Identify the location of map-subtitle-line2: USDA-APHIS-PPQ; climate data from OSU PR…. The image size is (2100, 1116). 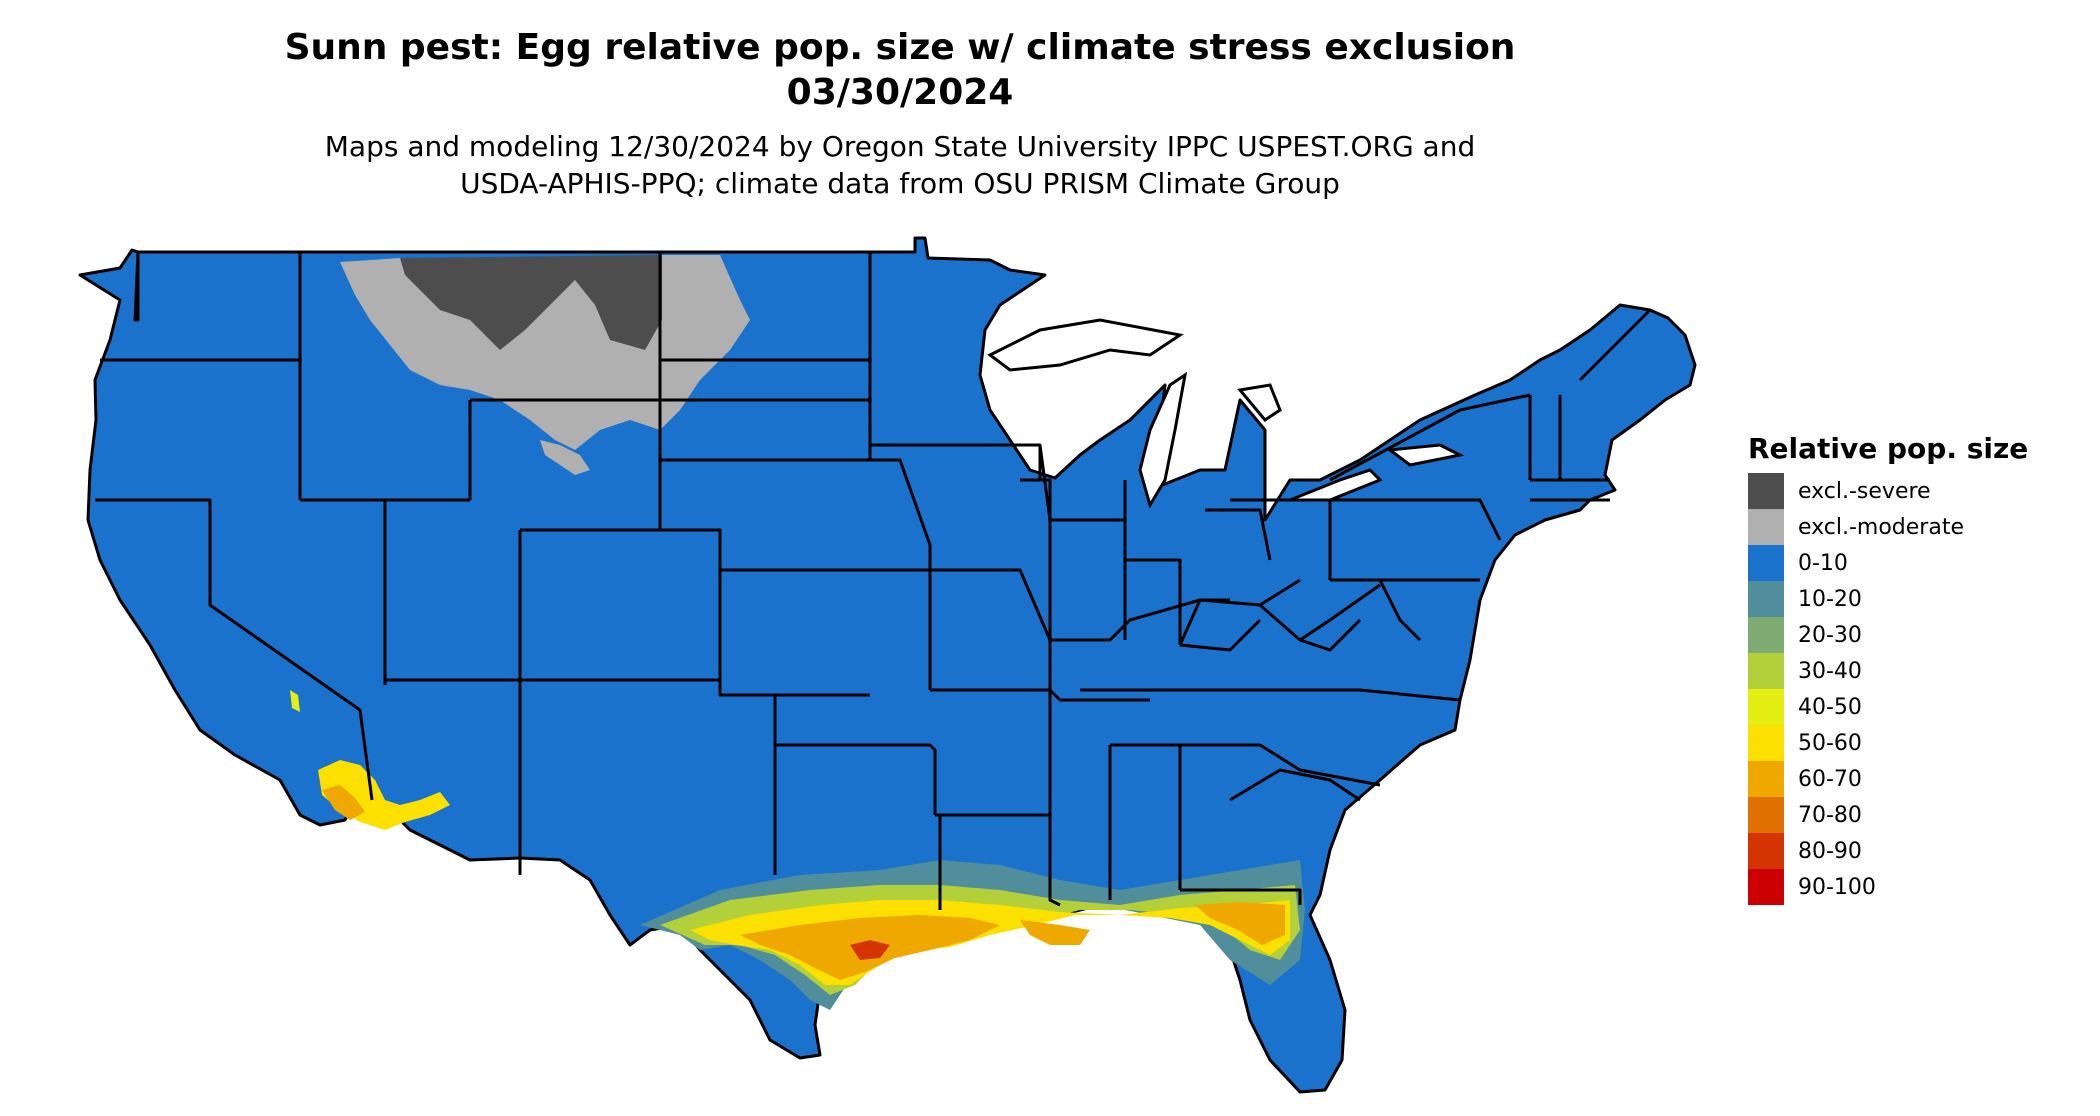
(900, 183).